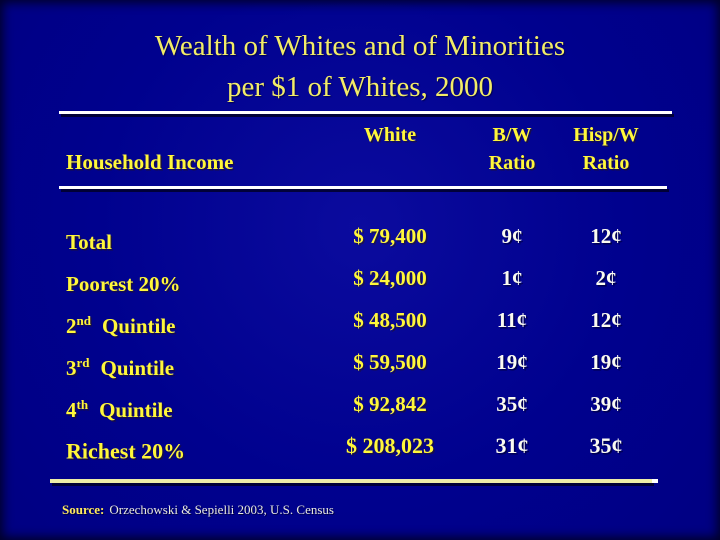  I want to click on table-row-richest-20: Richest 20% $ 208,023 31¢ 35¢, so click(360, 447).